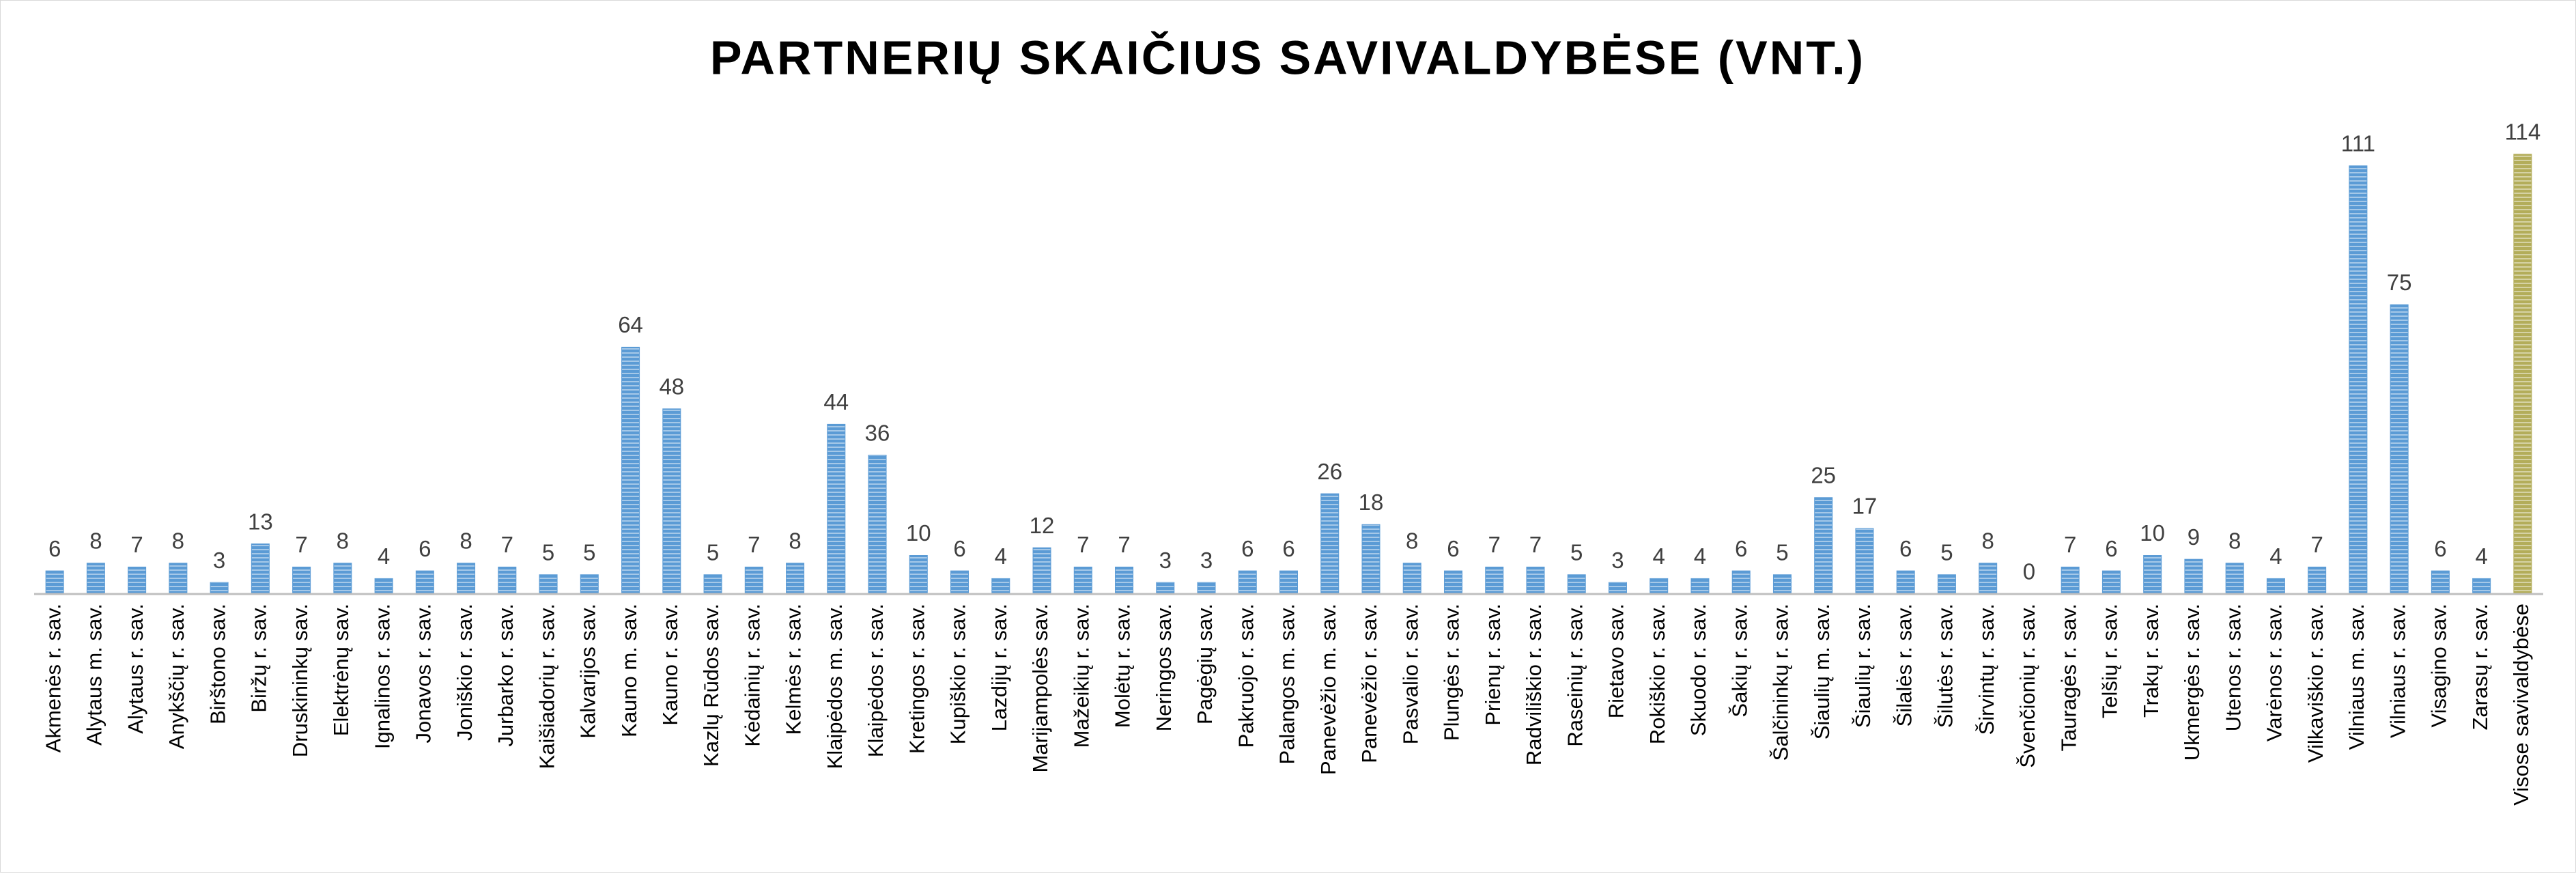 The width and height of the screenshot is (2576, 876). What do you see at coordinates (670, 665) in the screenshot?
I see `x-tick-label: Kauno r. sav.` at bounding box center [670, 665].